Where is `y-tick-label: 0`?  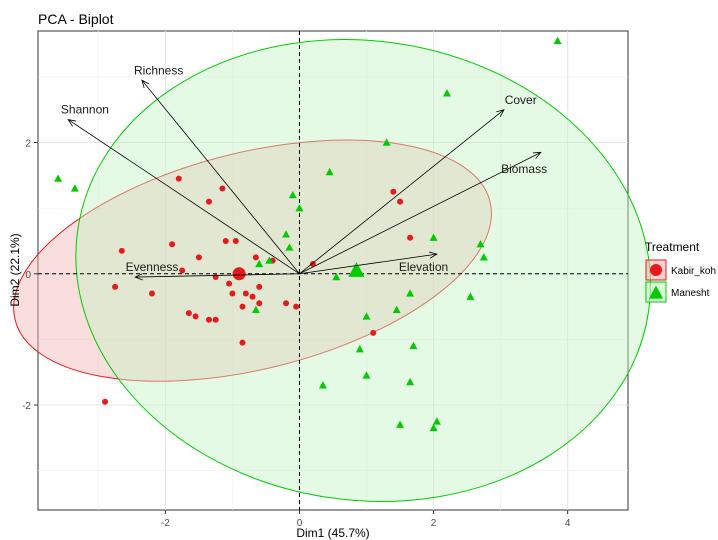
y-tick-label: 0 is located at coordinates (28, 275).